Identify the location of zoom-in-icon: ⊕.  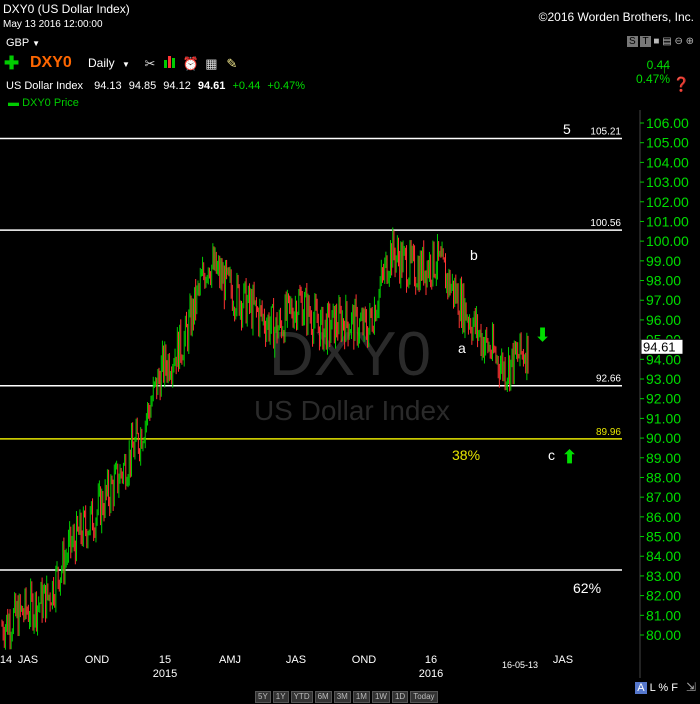
(689, 41).